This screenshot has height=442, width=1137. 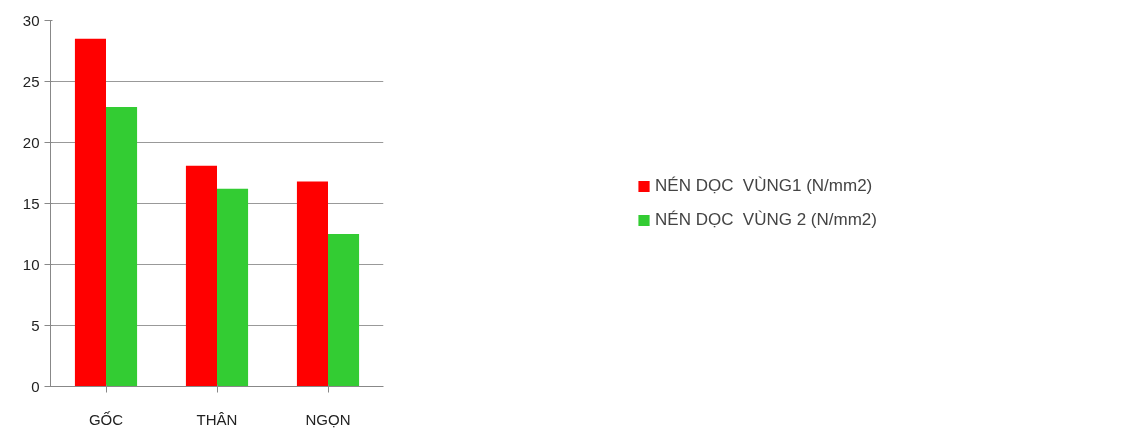 I want to click on y-tick-label: 10, so click(x=31, y=264).